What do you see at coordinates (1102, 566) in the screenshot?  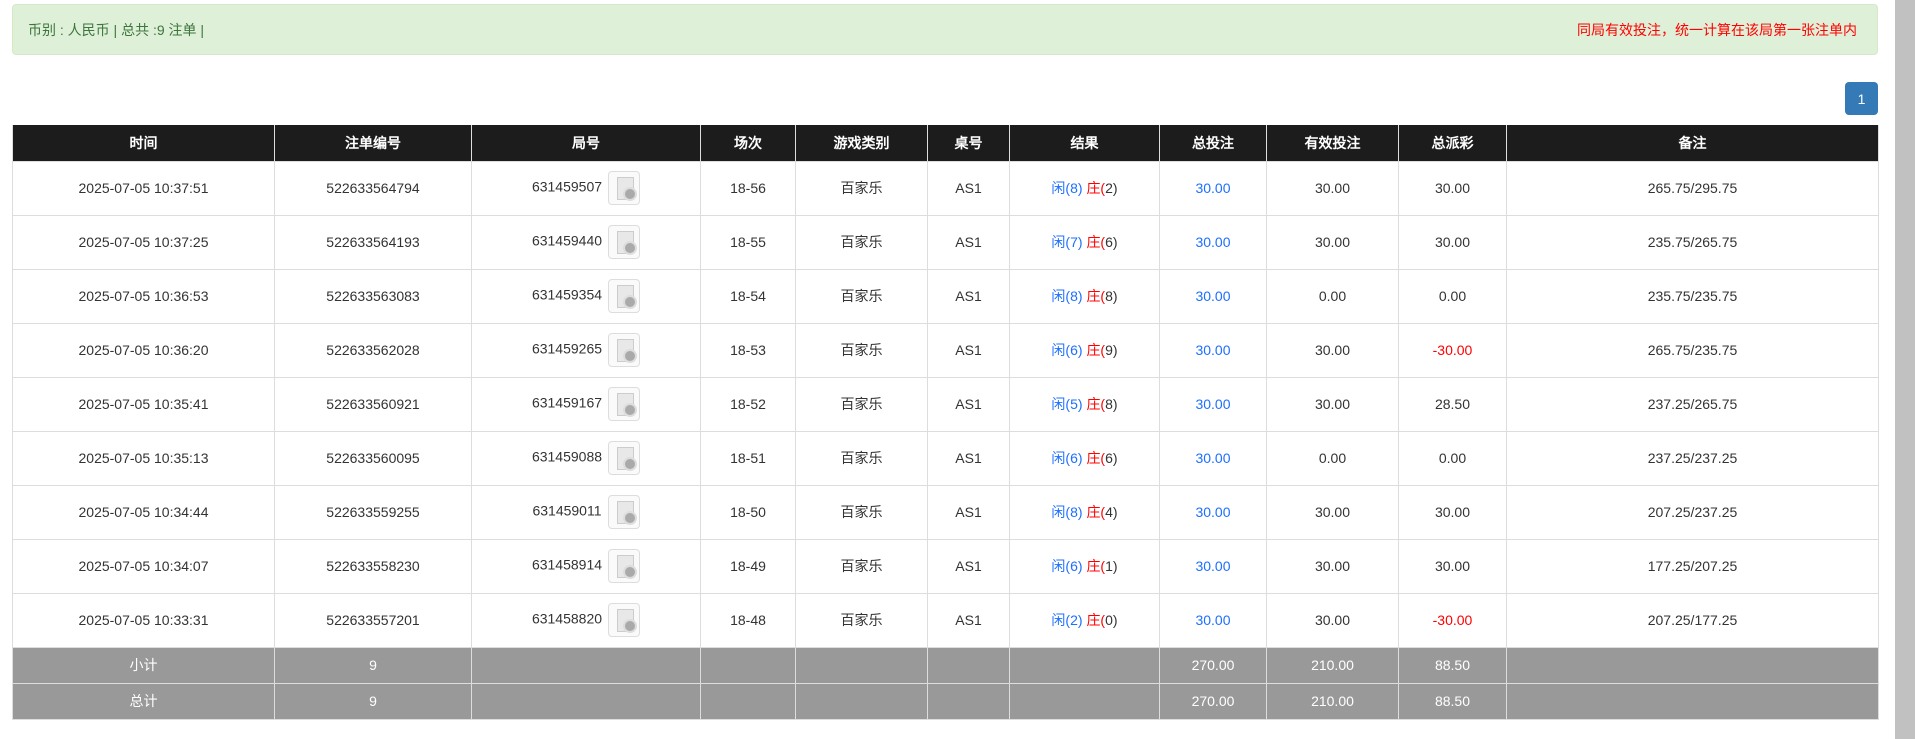 I see `banker-result: 庄(1)` at bounding box center [1102, 566].